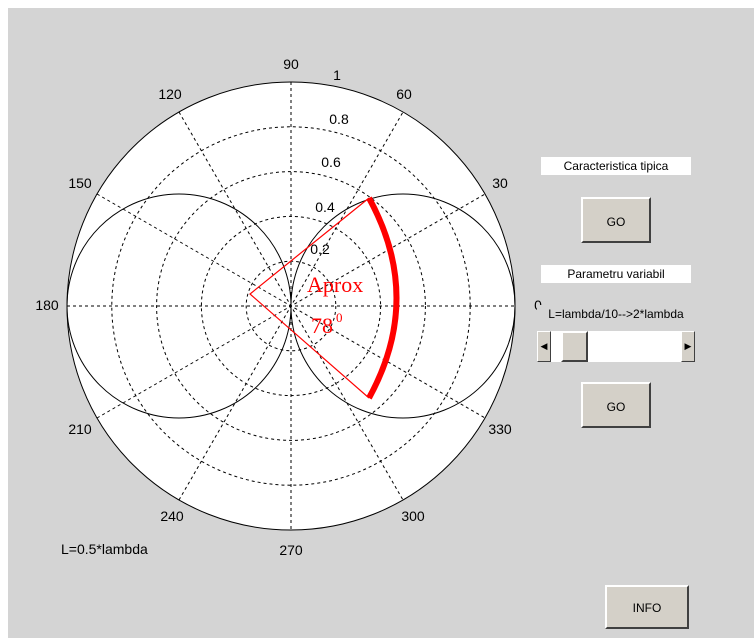 The width and height of the screenshot is (754, 638). I want to click on pattern-lobe-right, so click(403, 306).